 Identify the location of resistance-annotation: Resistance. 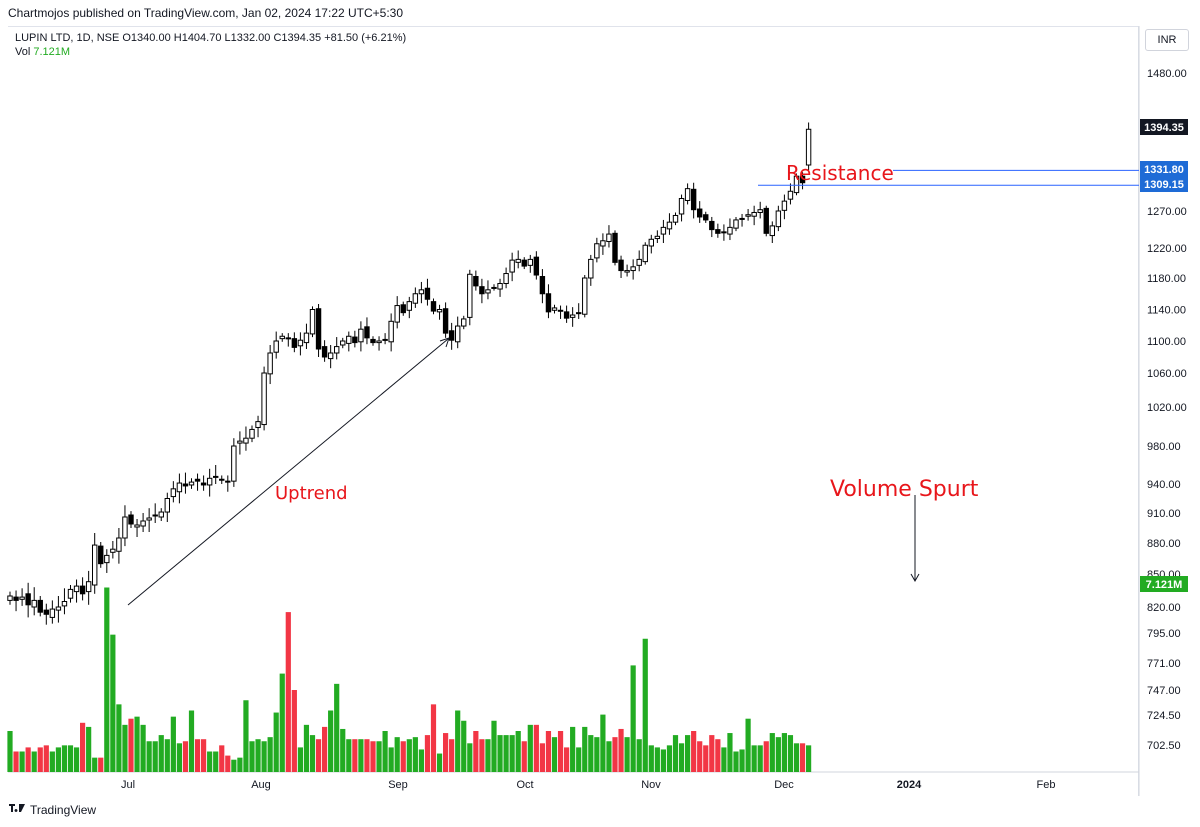
(840, 173).